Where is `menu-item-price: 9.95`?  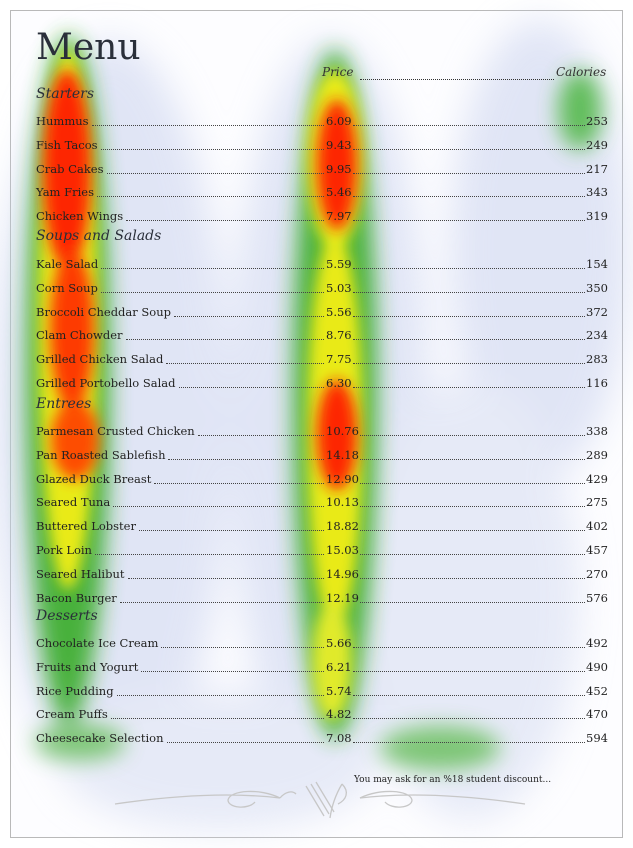
menu-item-price: 9.95 is located at coordinates (339, 169).